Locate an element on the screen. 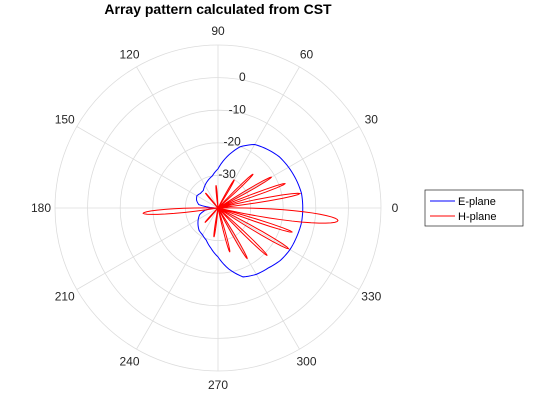 This screenshot has width=560, height=420. chart-title: Array pattern calculated from CST is located at coordinates (218, 9).